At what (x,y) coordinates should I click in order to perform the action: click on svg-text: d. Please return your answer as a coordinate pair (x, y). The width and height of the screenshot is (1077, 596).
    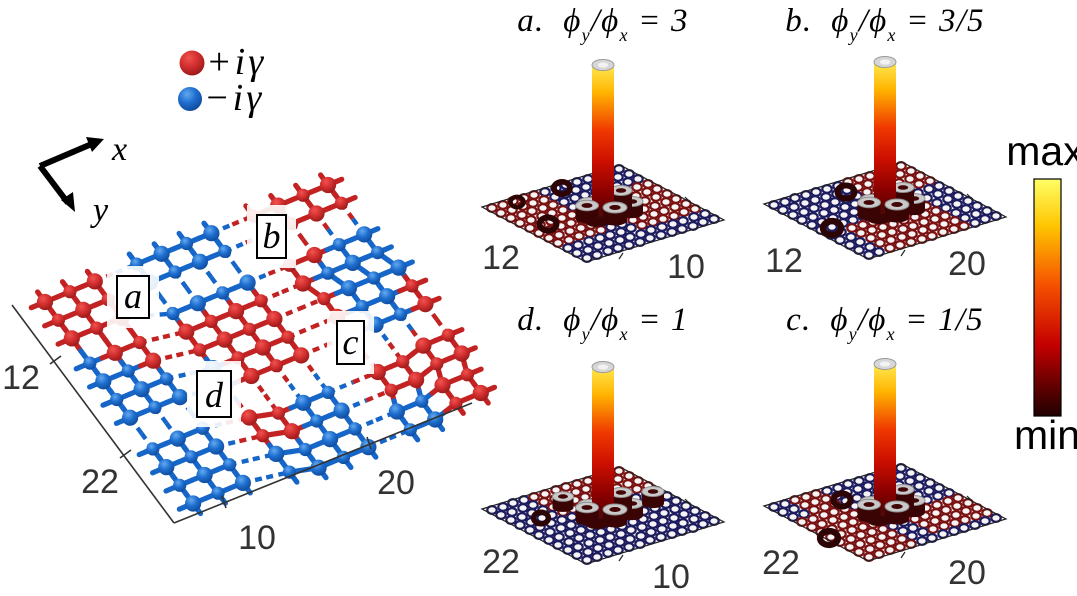
    Looking at the image, I should click on (214, 395).